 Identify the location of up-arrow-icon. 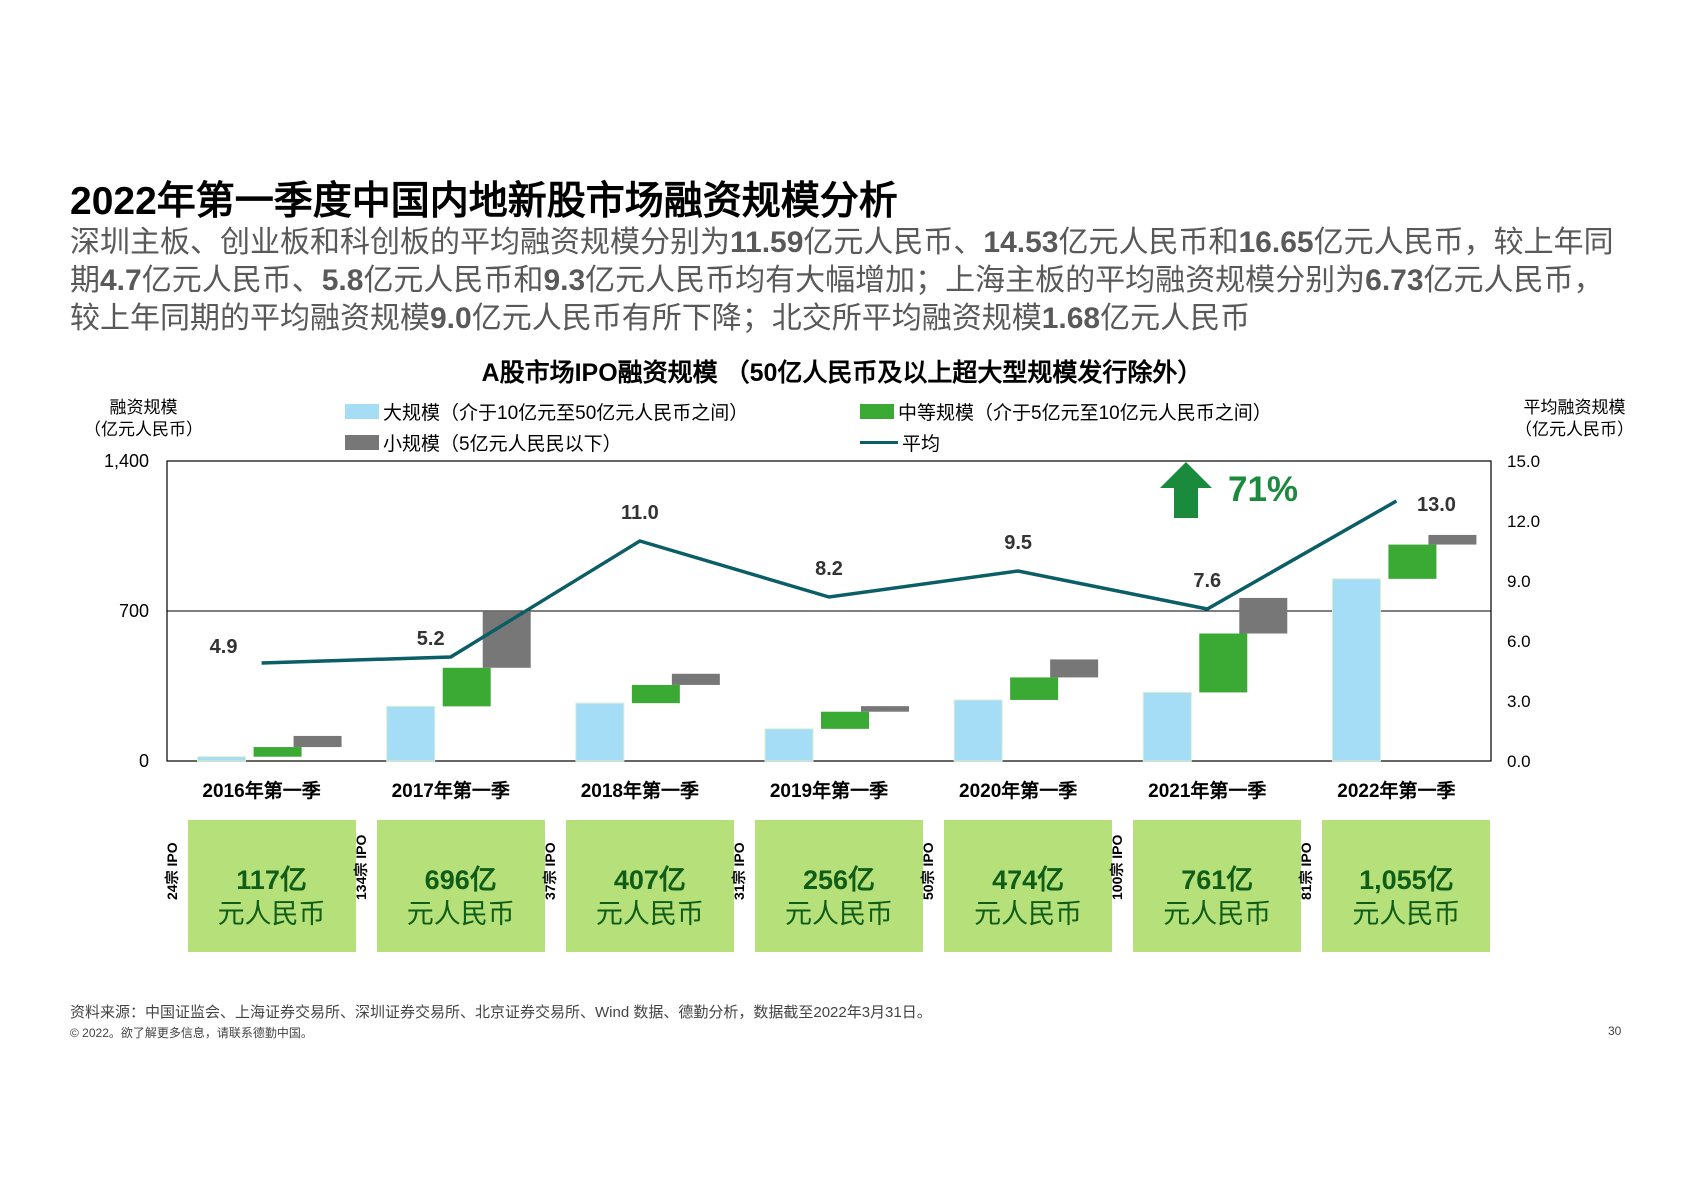
(1186, 490).